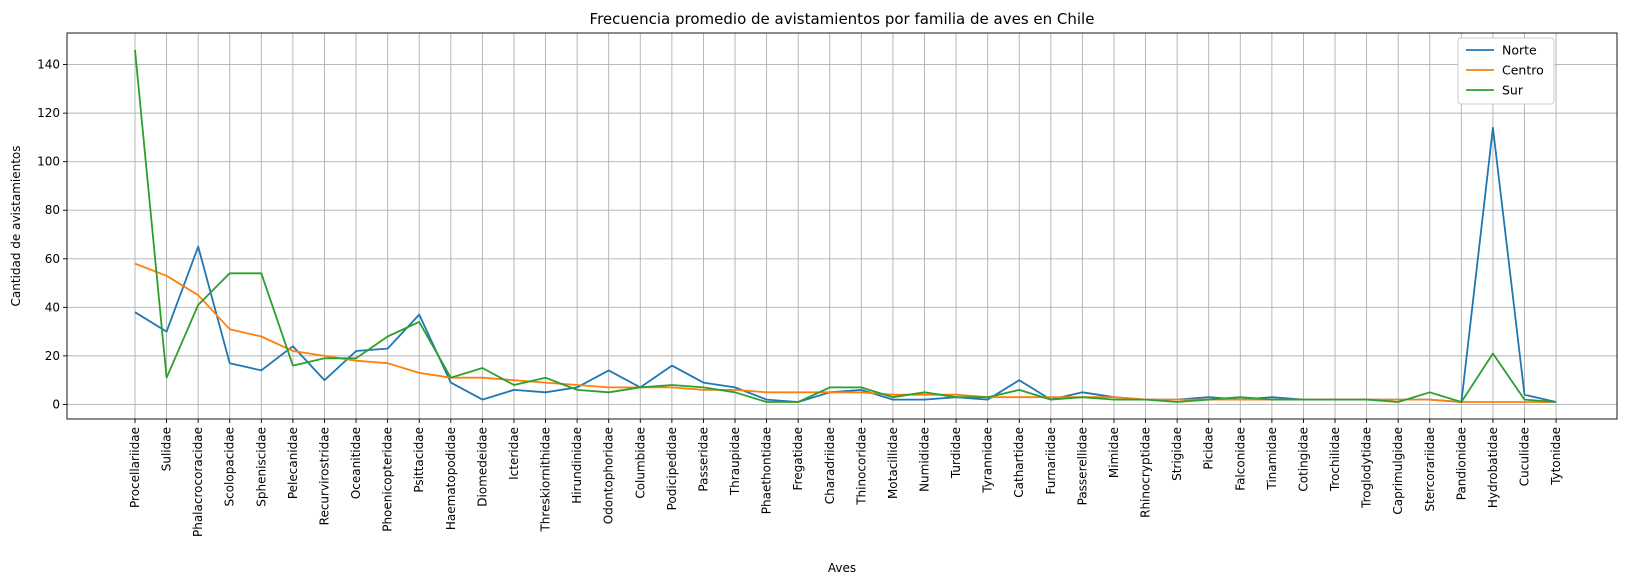 The image size is (1625, 584). I want to click on x-axis-label: Aves, so click(842, 568).